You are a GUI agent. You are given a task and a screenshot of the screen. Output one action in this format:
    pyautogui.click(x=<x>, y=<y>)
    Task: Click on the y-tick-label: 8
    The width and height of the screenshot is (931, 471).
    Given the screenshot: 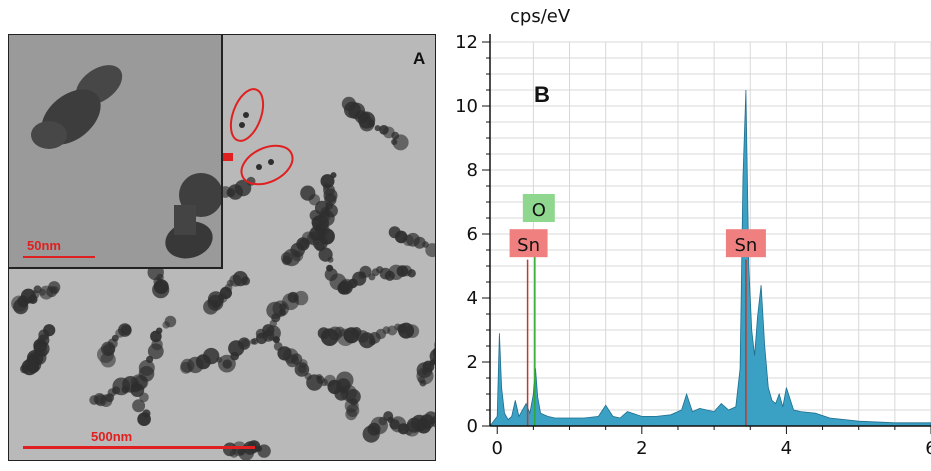 What is the action you would take?
    pyautogui.click(x=472, y=170)
    